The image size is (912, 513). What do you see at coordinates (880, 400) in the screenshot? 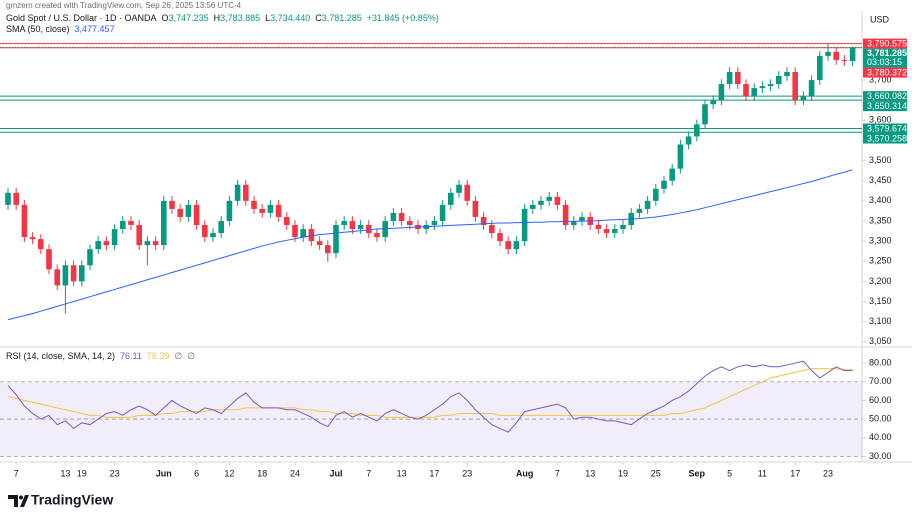
I see `y-tick-label: 60.00` at bounding box center [880, 400].